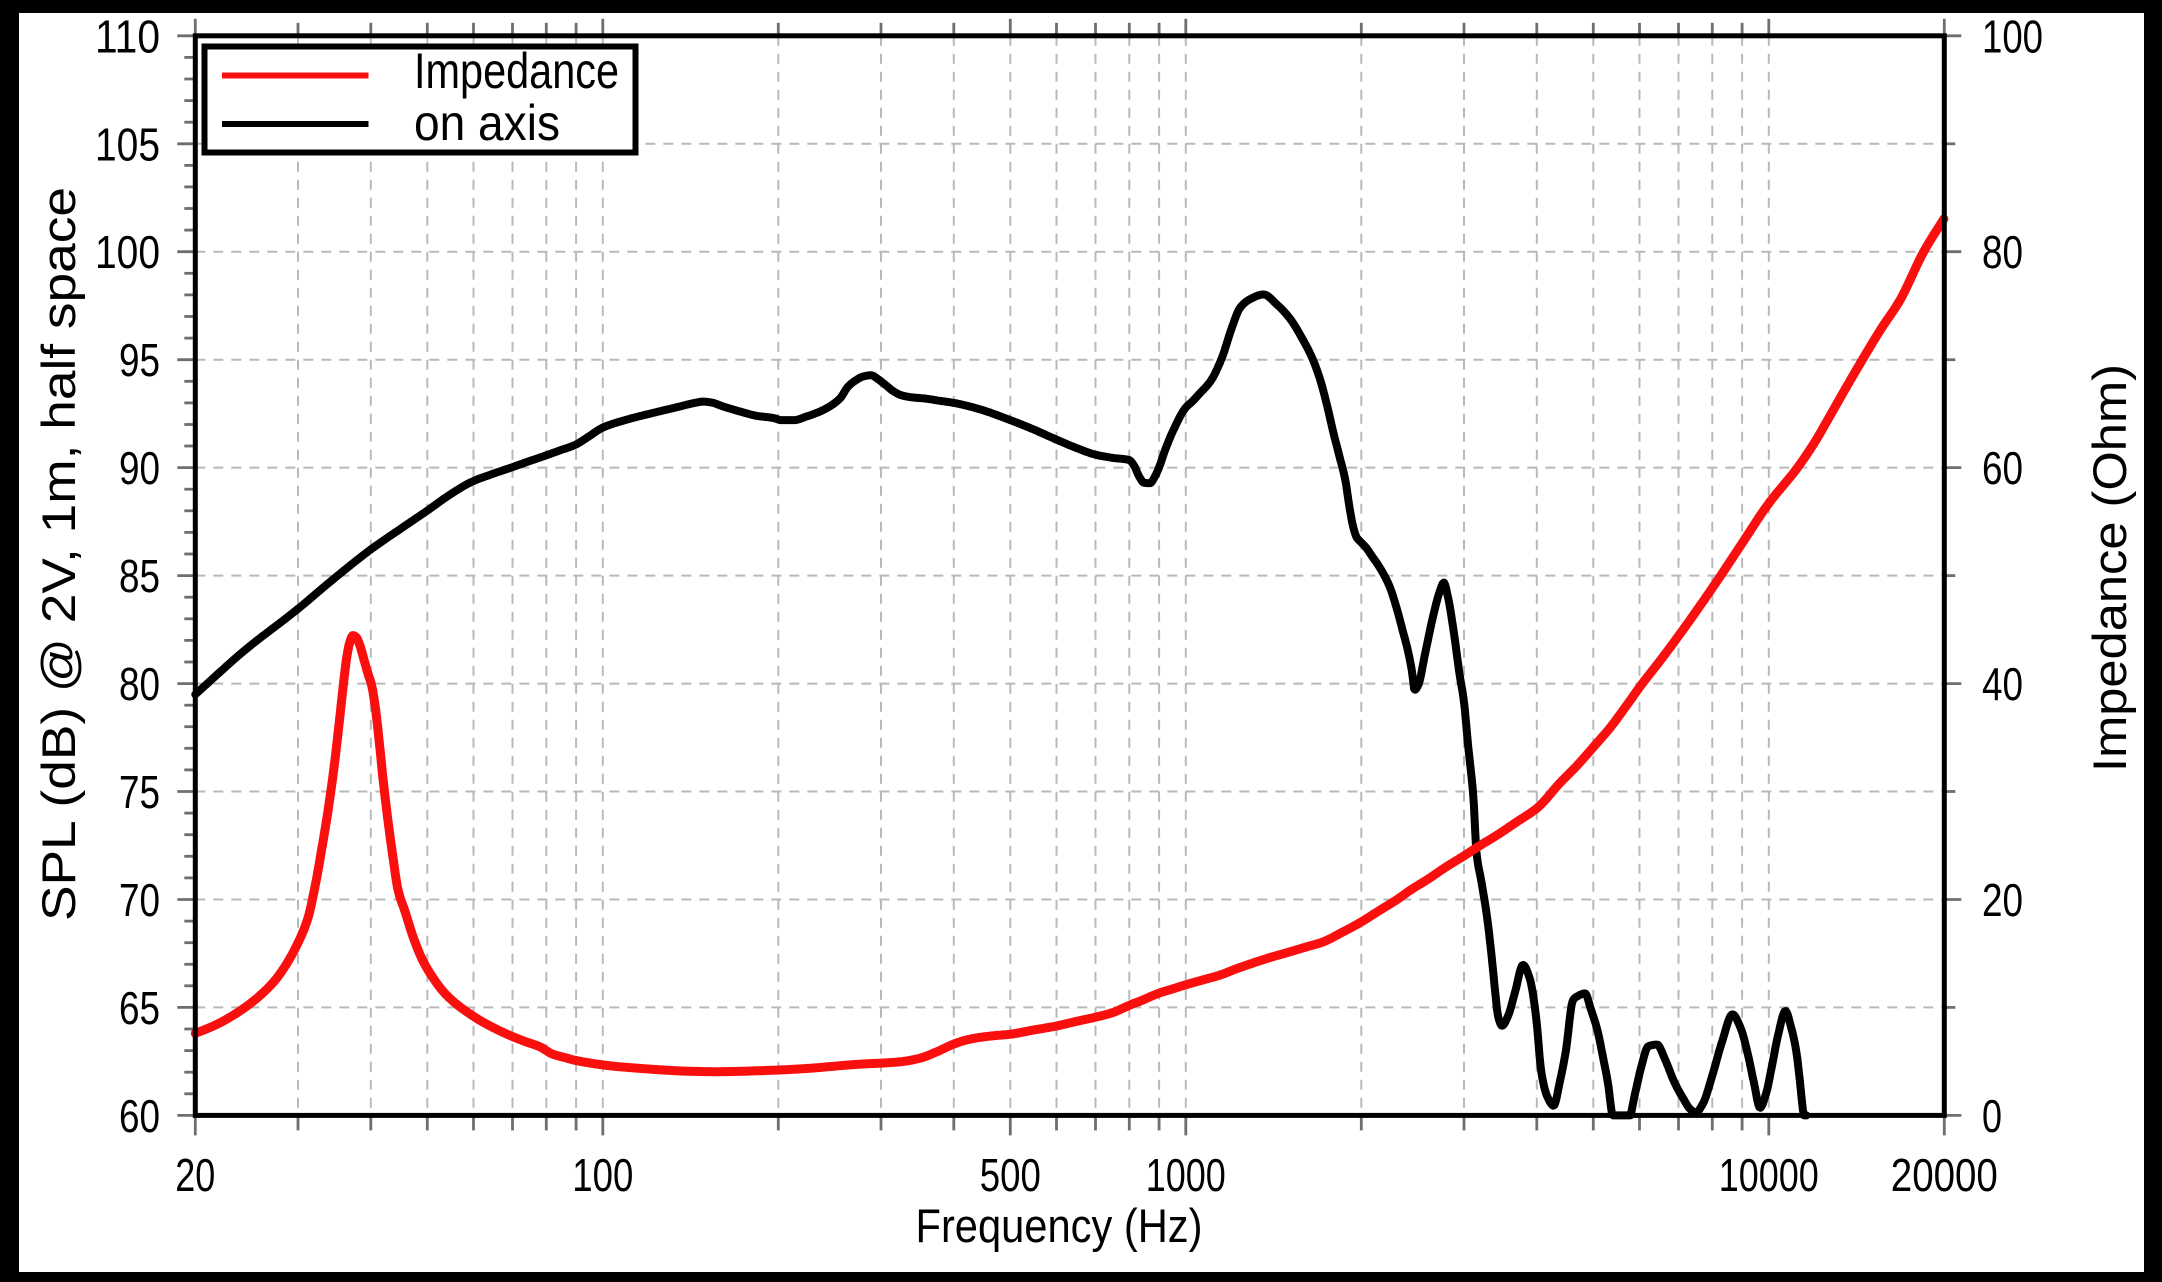 The image size is (2162, 1282). What do you see at coordinates (516, 71) in the screenshot?
I see `svg-text: Impedance` at bounding box center [516, 71].